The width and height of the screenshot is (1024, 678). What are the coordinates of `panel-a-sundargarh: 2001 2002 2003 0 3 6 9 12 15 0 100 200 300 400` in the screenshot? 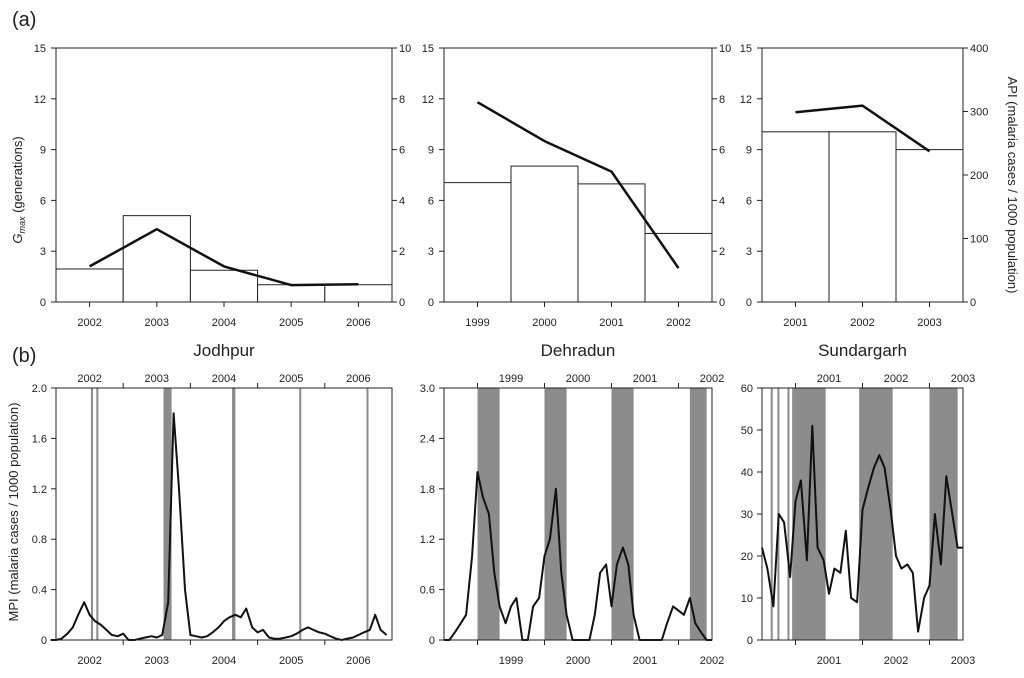 It's located at (864, 186).